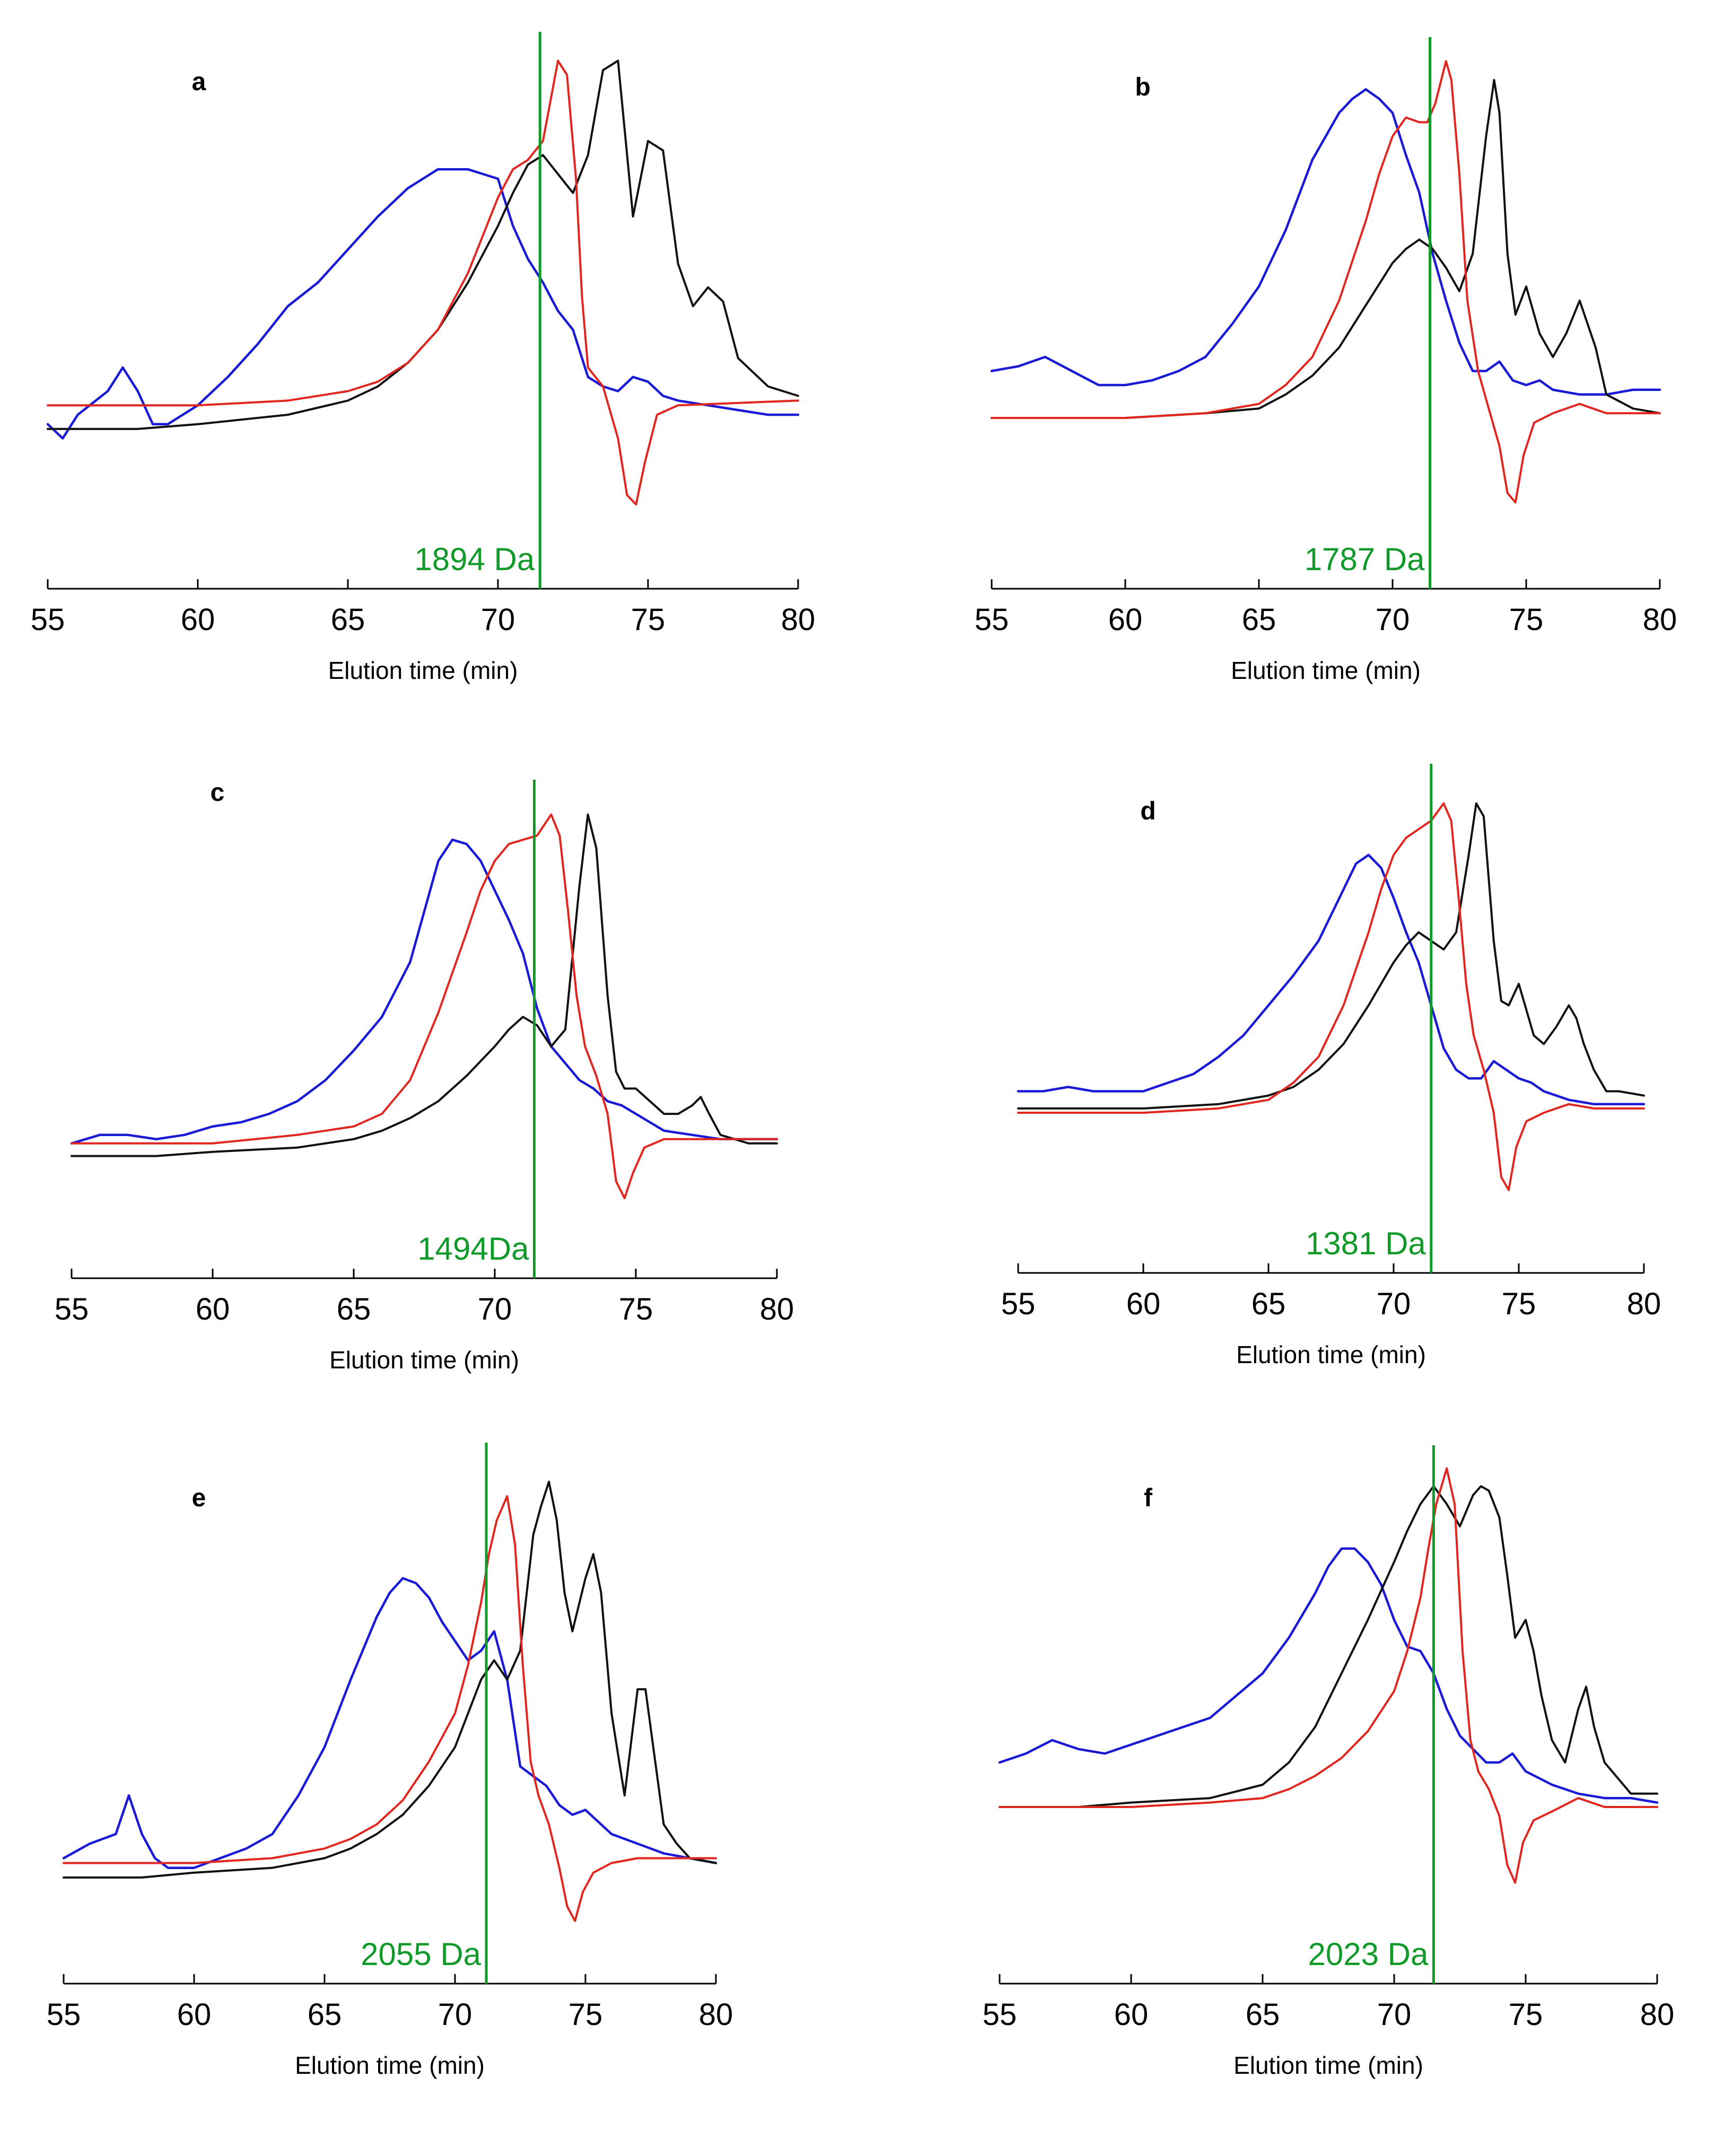 The image size is (1733, 2156). I want to click on panel-label: c, so click(218, 793).